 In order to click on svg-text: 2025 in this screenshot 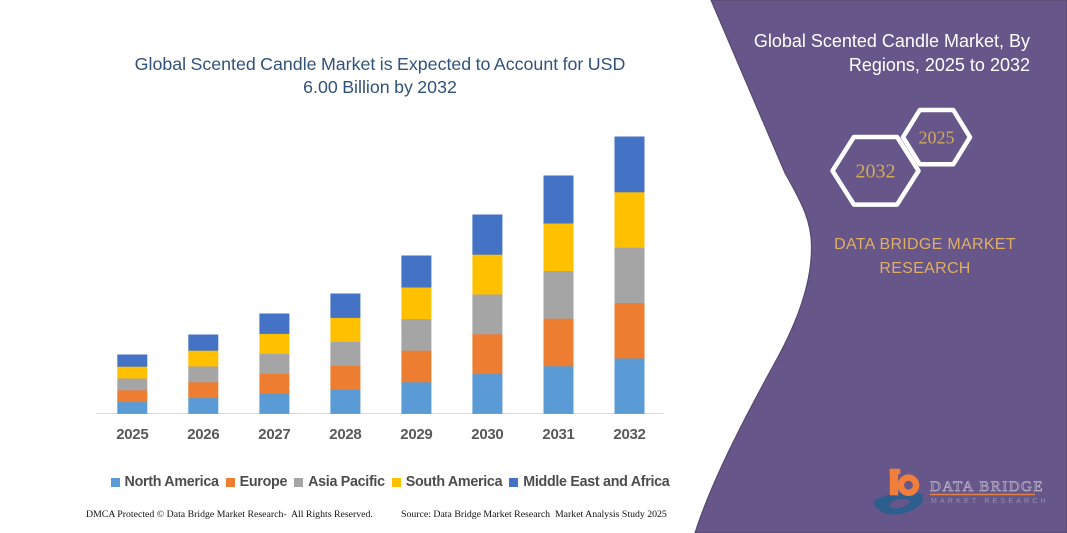, I will do `click(937, 138)`.